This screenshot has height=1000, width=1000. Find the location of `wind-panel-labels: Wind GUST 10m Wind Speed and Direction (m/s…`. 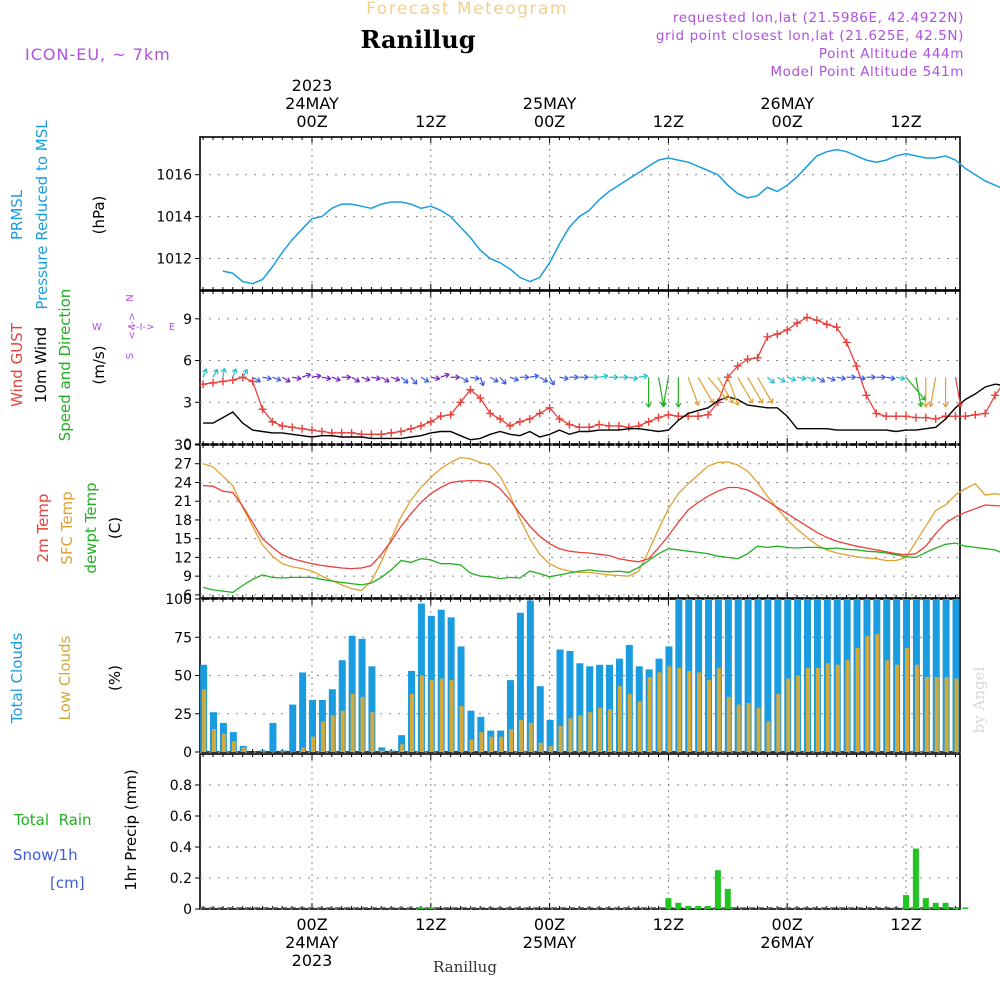

wind-panel-labels: Wind GUST 10m Wind Speed and Direction (m/s… is located at coordinates (58, 365).